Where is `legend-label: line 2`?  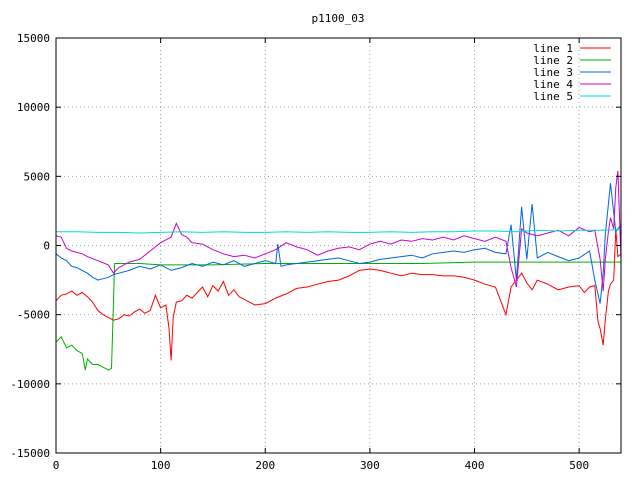
legend-label: line 2 is located at coordinates (553, 60).